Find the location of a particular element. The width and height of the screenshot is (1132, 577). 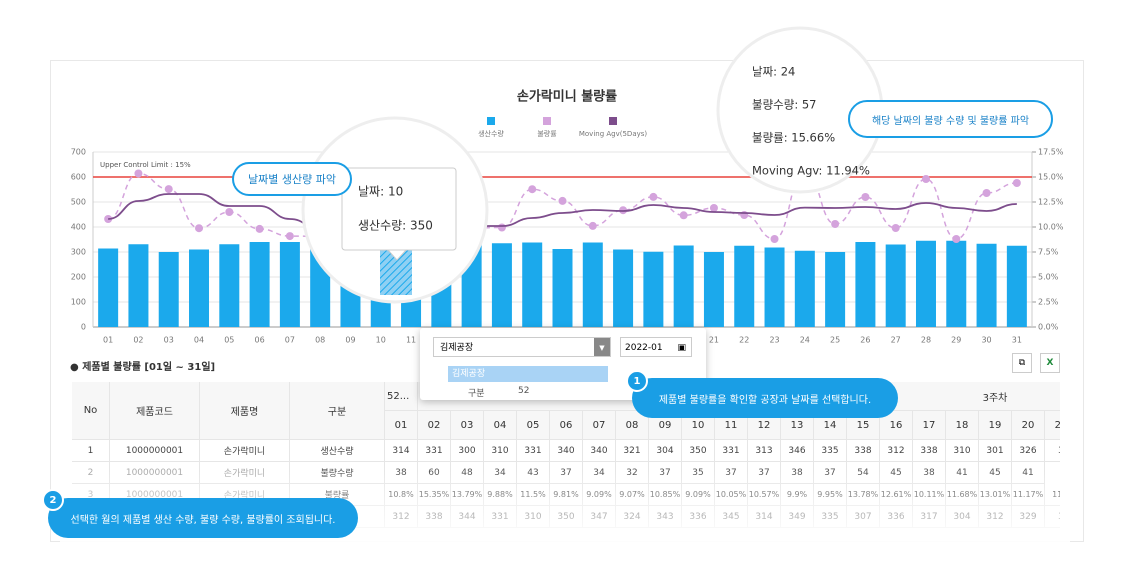

table-cell: 338 is located at coordinates (929, 451).